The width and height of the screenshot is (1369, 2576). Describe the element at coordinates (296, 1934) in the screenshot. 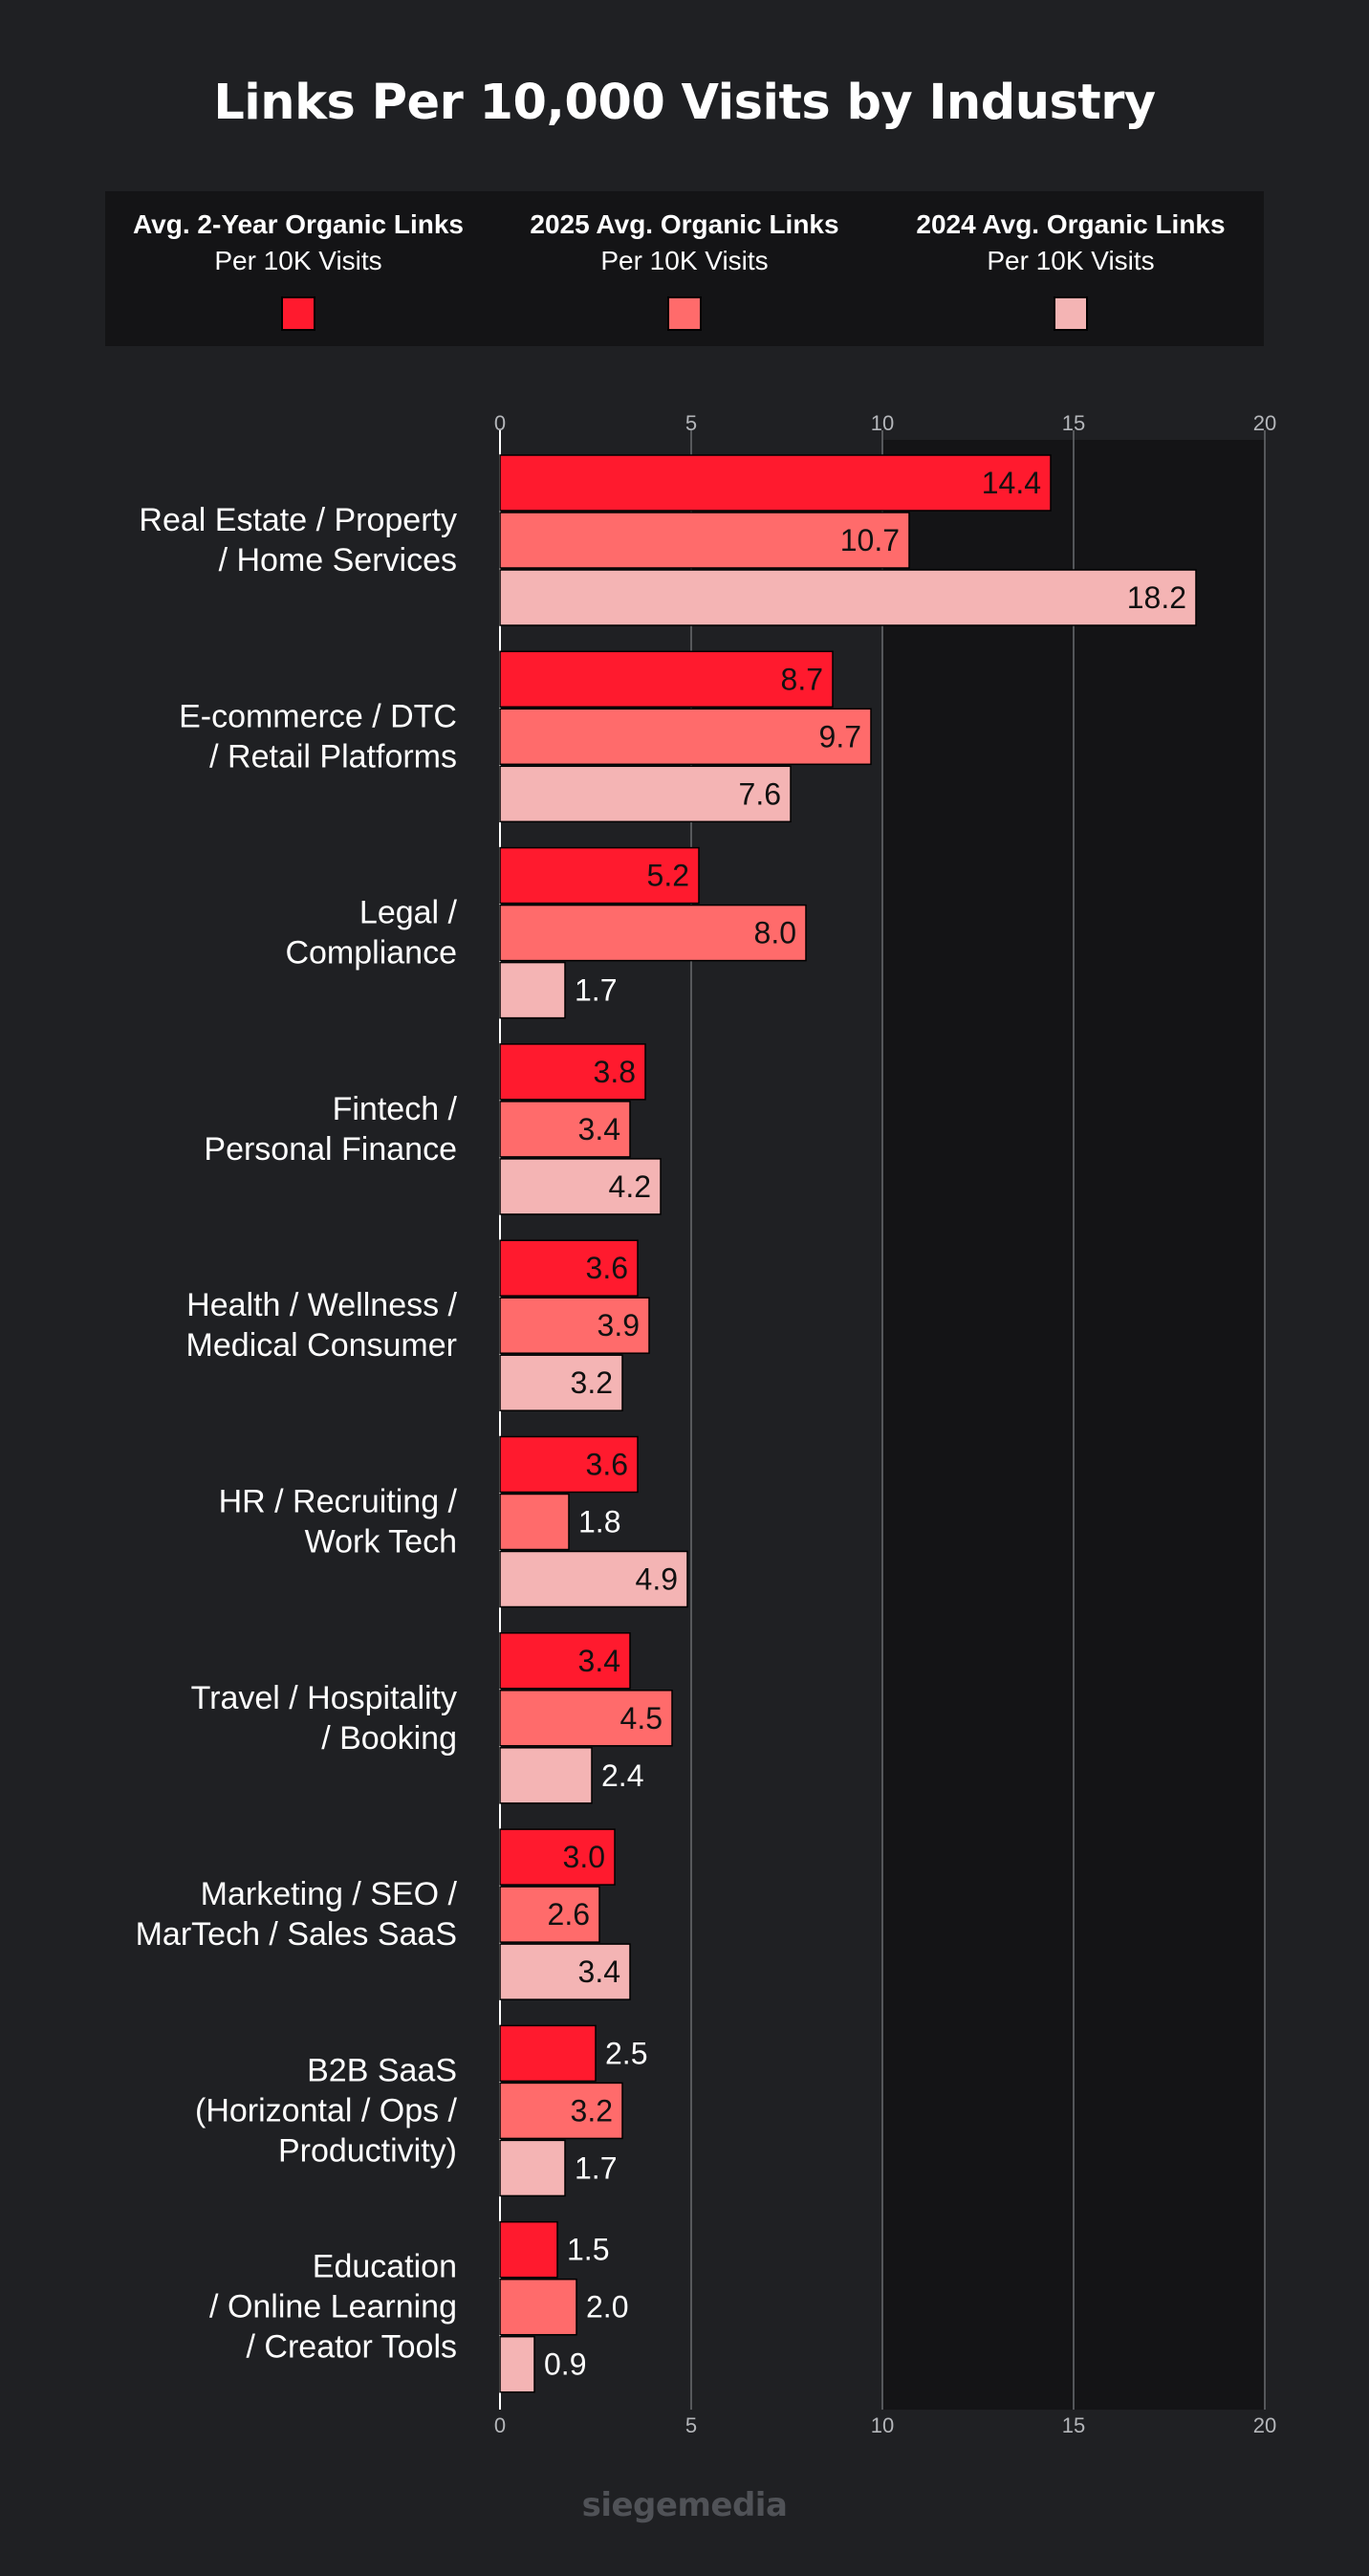

I see `category-label: MarTech / Sales SaaS` at that location.